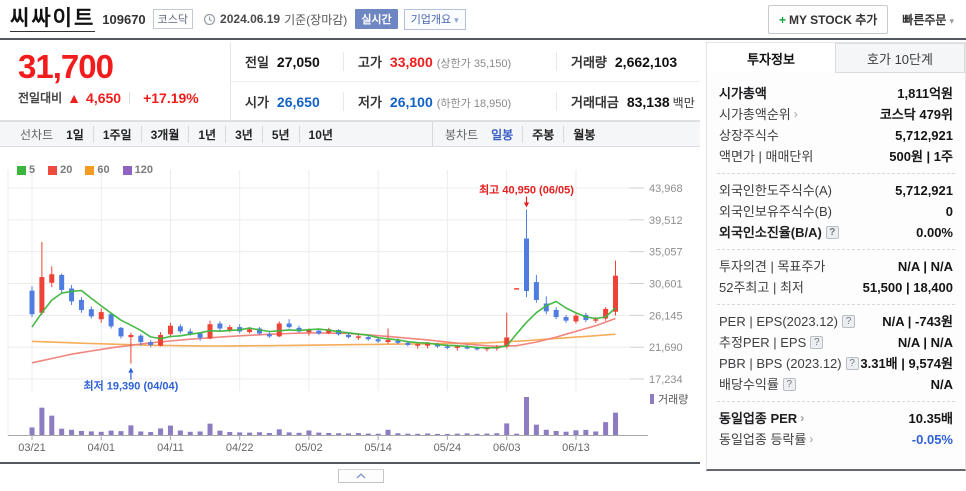 The width and height of the screenshot is (966, 491). Describe the element at coordinates (507, 448) in the screenshot. I see `svg-text: 06/03` at that location.